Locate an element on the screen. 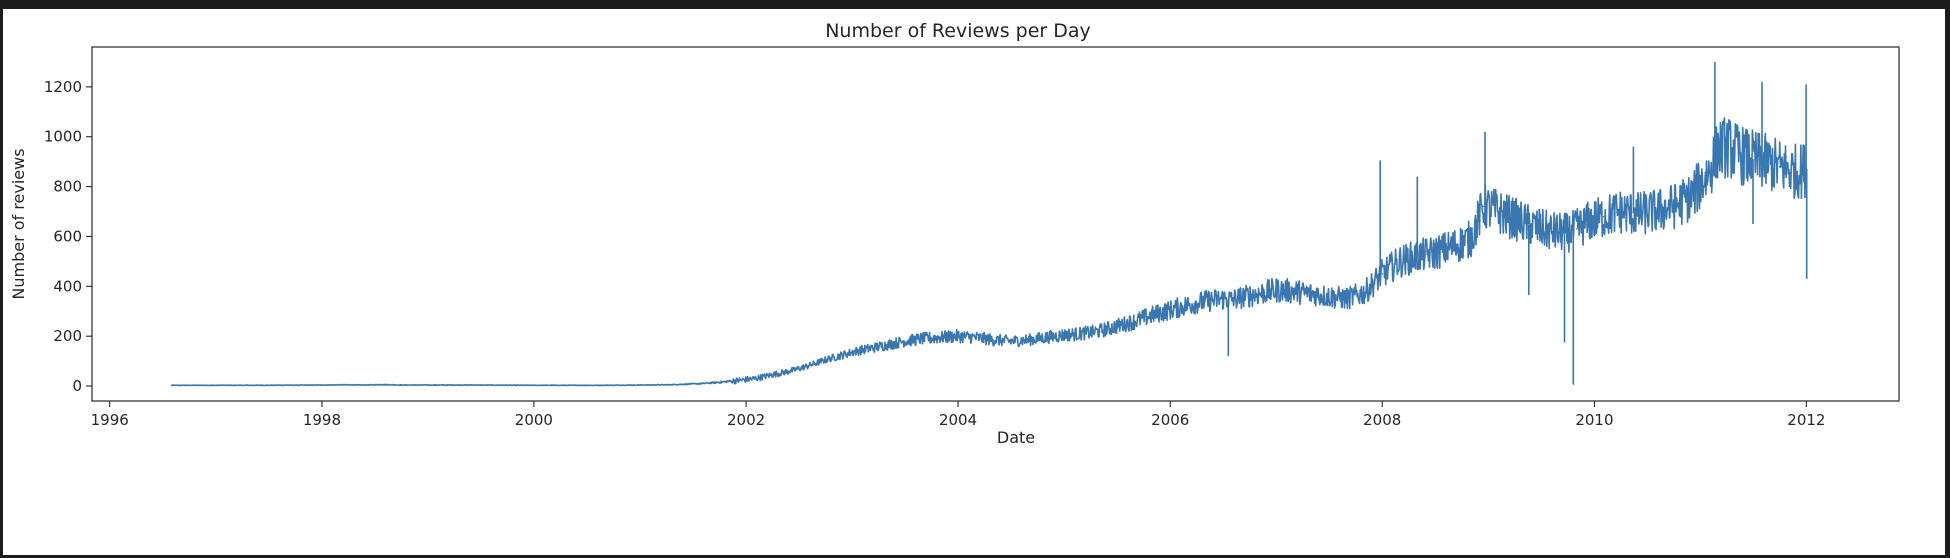 The width and height of the screenshot is (1950, 558). x-tick-label: 2010 is located at coordinates (1594, 420).